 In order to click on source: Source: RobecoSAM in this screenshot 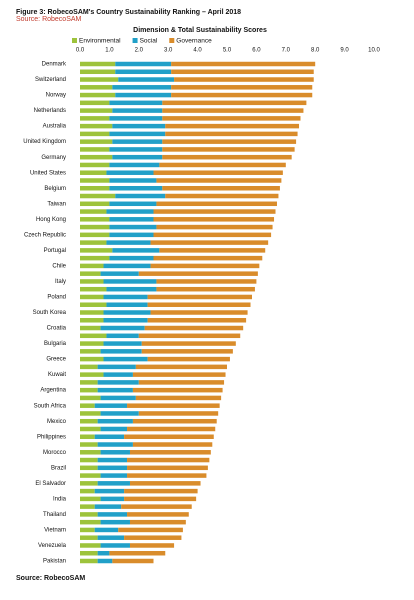, I will do `click(50, 578)`.